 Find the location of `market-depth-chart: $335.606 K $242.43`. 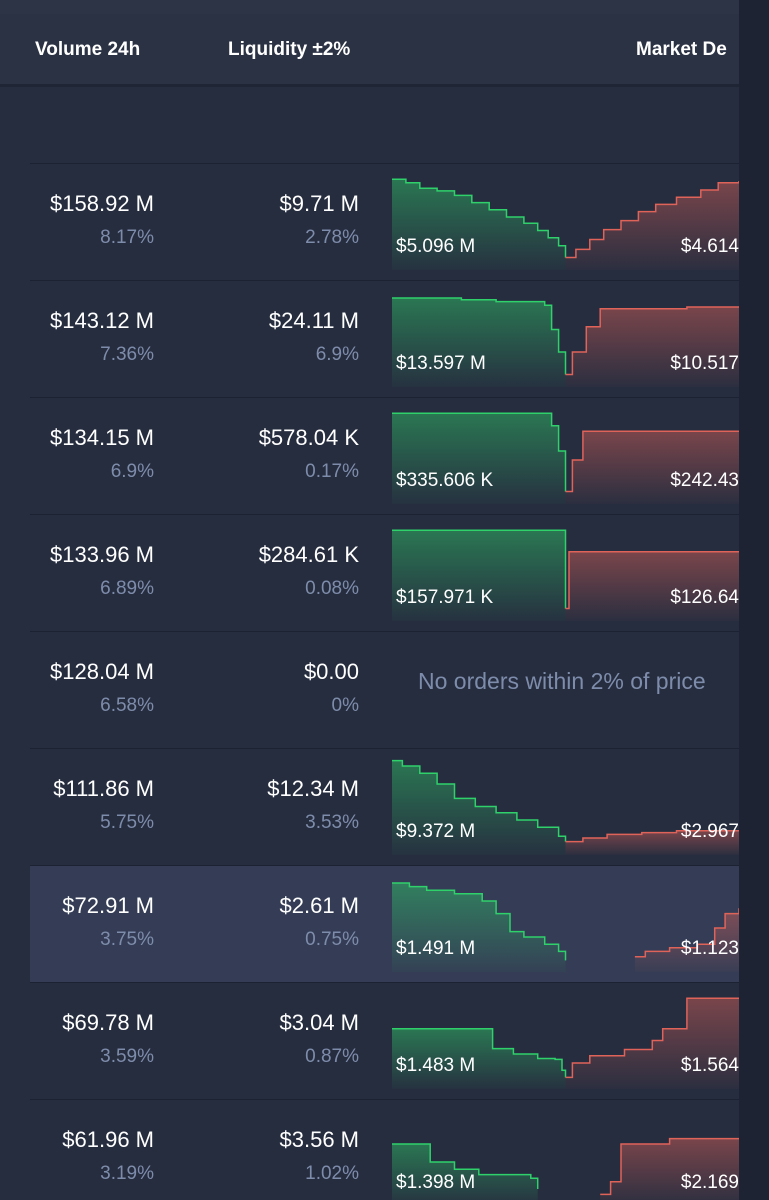

market-depth-chart: $335.606 K $242.43 is located at coordinates (565, 456).